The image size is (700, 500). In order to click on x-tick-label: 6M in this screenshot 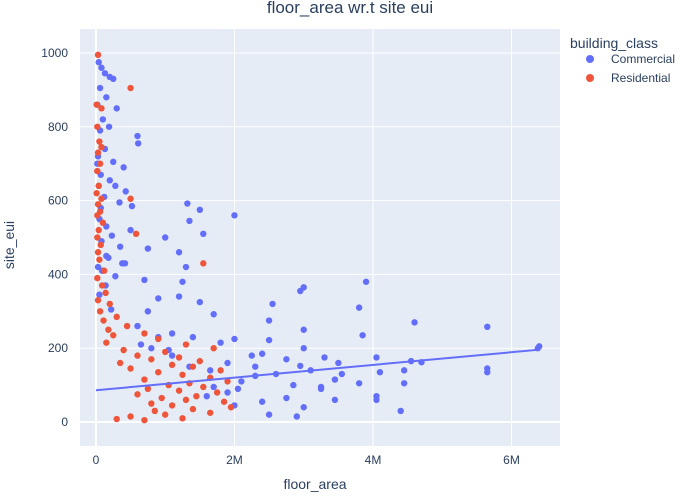, I will do `click(511, 460)`.